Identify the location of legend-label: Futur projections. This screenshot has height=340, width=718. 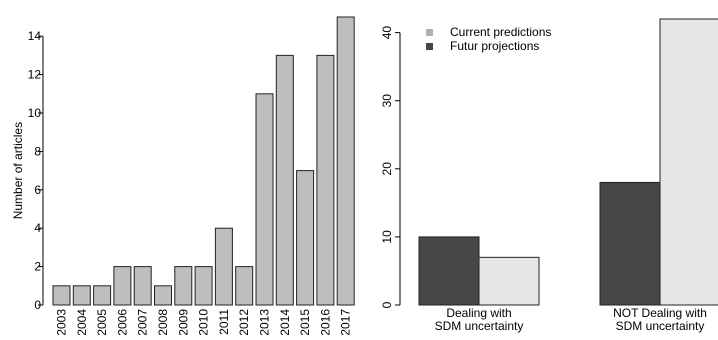
(494, 46).